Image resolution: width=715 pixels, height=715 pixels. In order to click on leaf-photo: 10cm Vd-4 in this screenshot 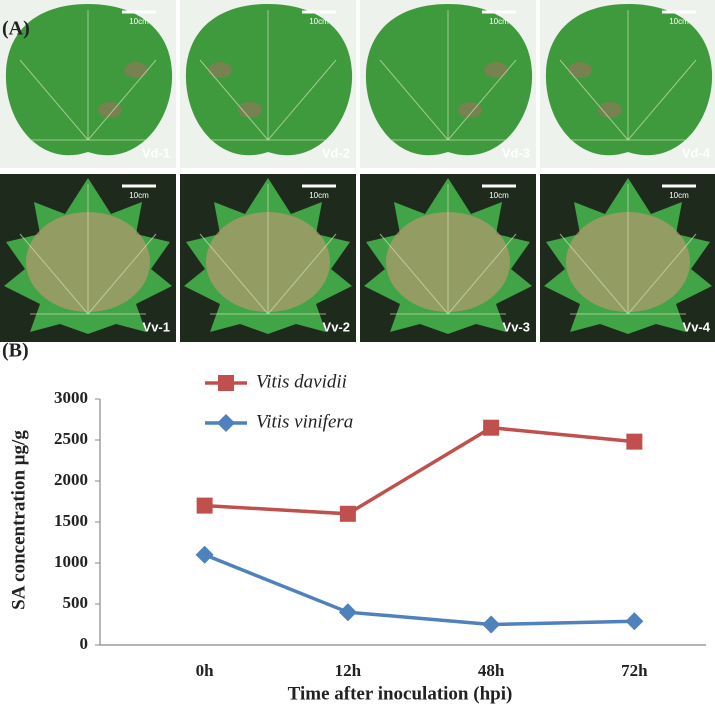, I will do `click(627, 84)`.